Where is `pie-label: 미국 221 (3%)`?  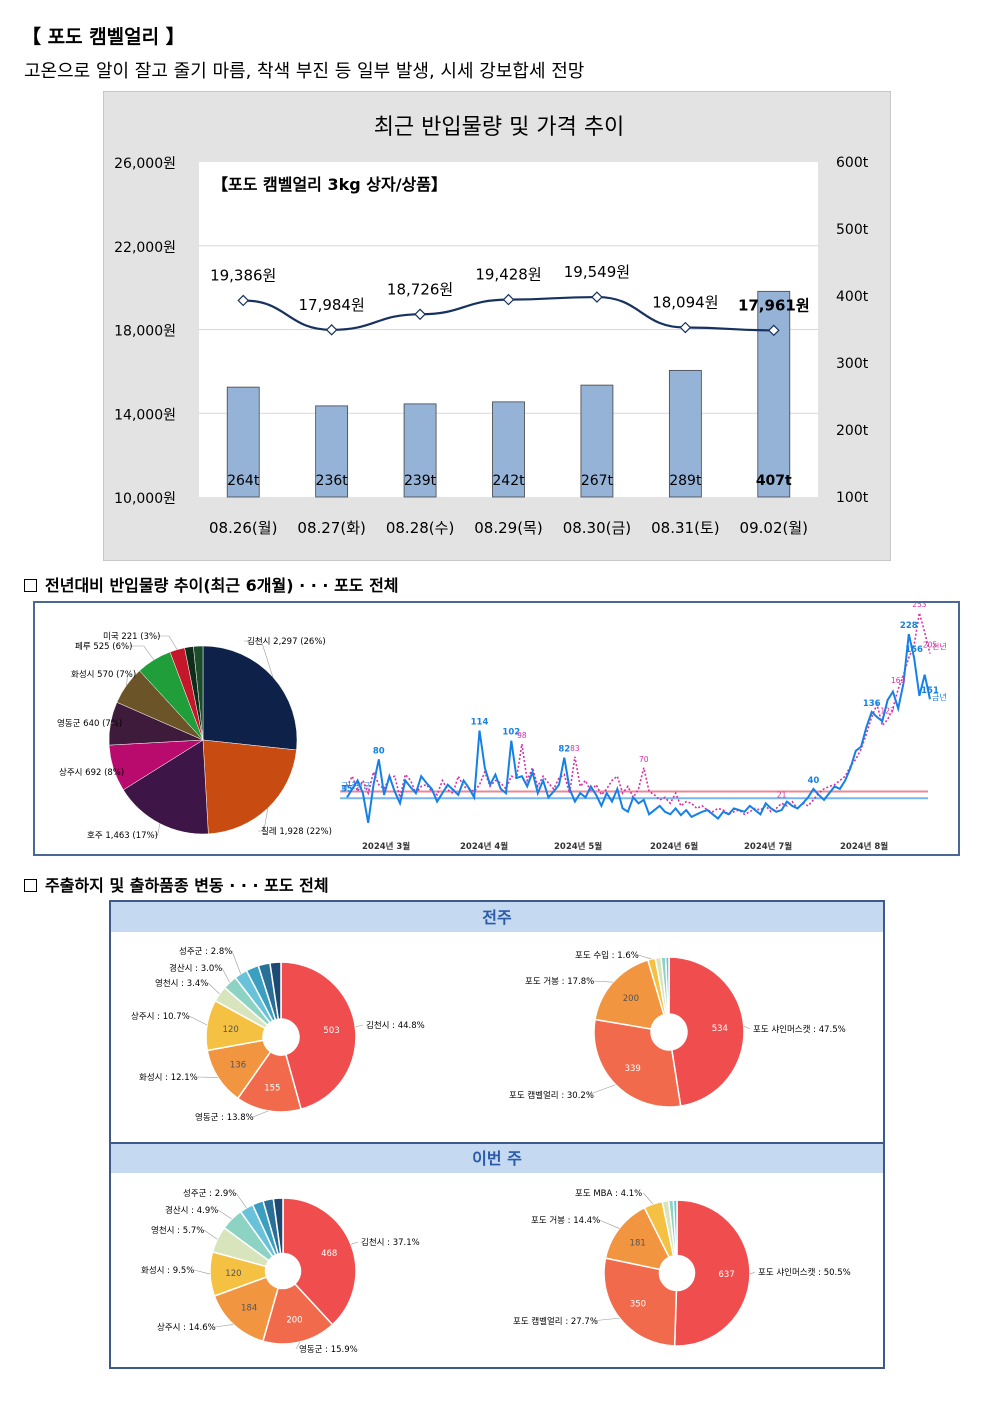 pie-label: 미국 221 (3%) is located at coordinates (131, 637).